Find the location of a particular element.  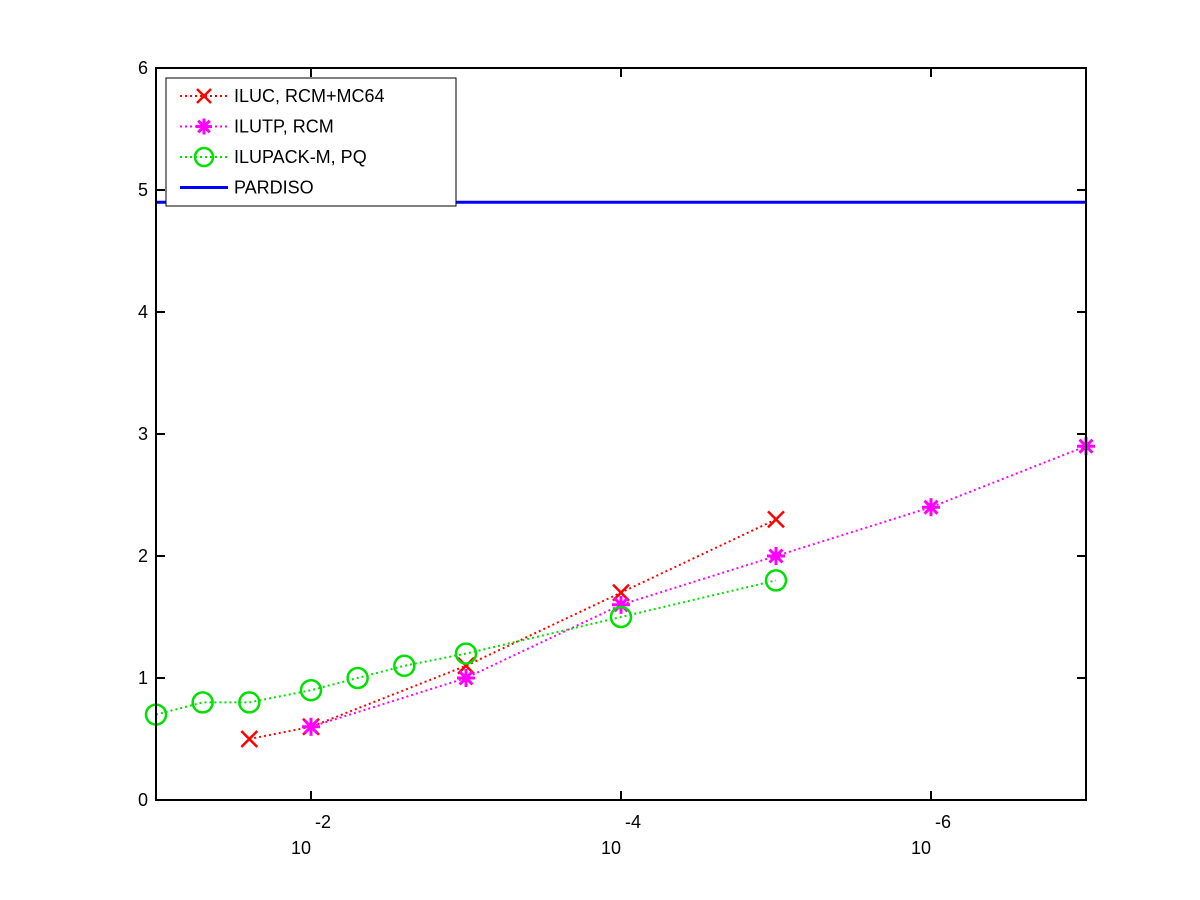

legend-item: ILUPACK-M, PQ is located at coordinates (273, 157).